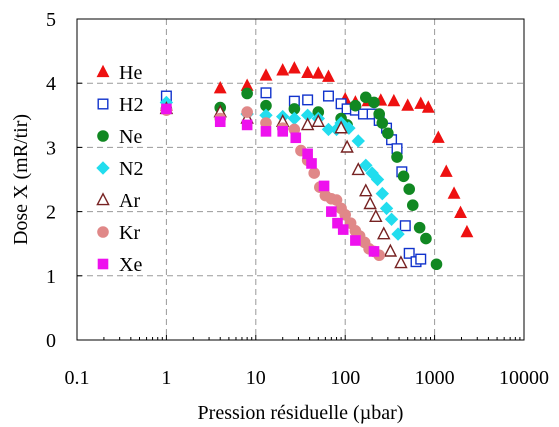 The image size is (559, 427). Describe the element at coordinates (524, 378) in the screenshot. I see `x-tick-label: 10000` at that location.